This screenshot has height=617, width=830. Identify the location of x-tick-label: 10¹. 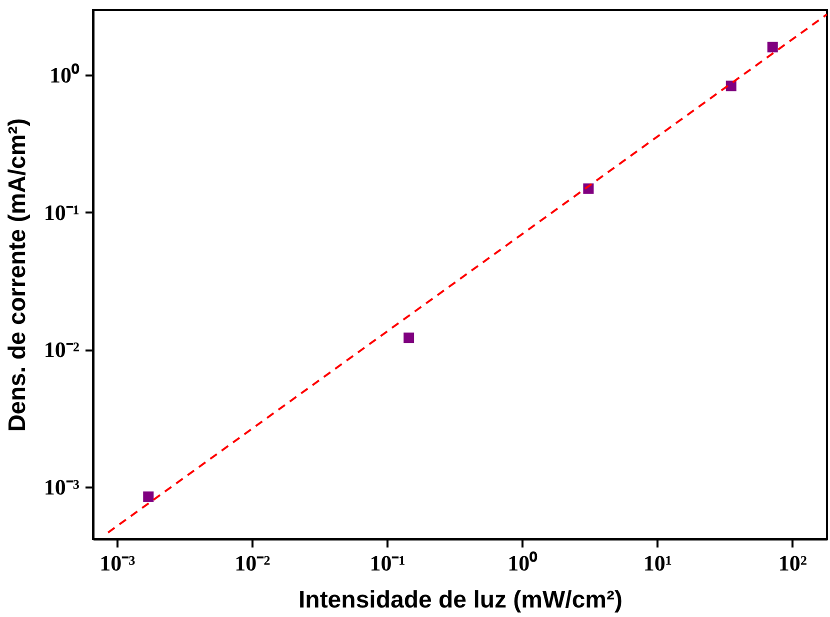
(657, 563).